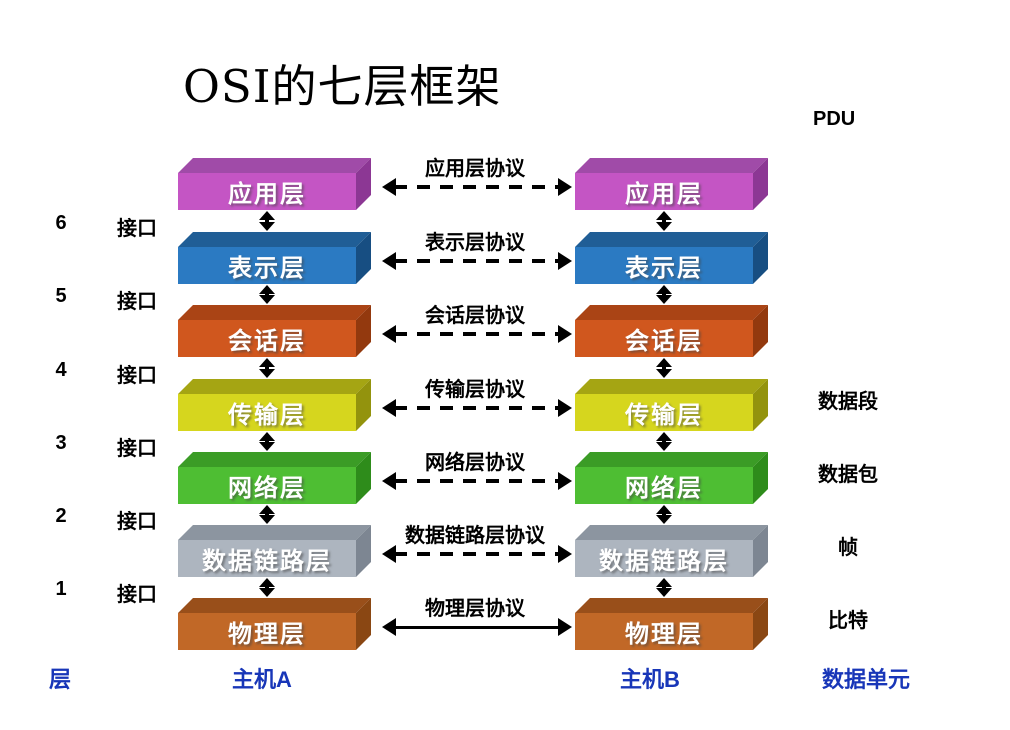 This screenshot has height=730, width=1010. What do you see at coordinates (267, 341) in the screenshot?
I see `layer-label-session: 会话层` at bounding box center [267, 341].